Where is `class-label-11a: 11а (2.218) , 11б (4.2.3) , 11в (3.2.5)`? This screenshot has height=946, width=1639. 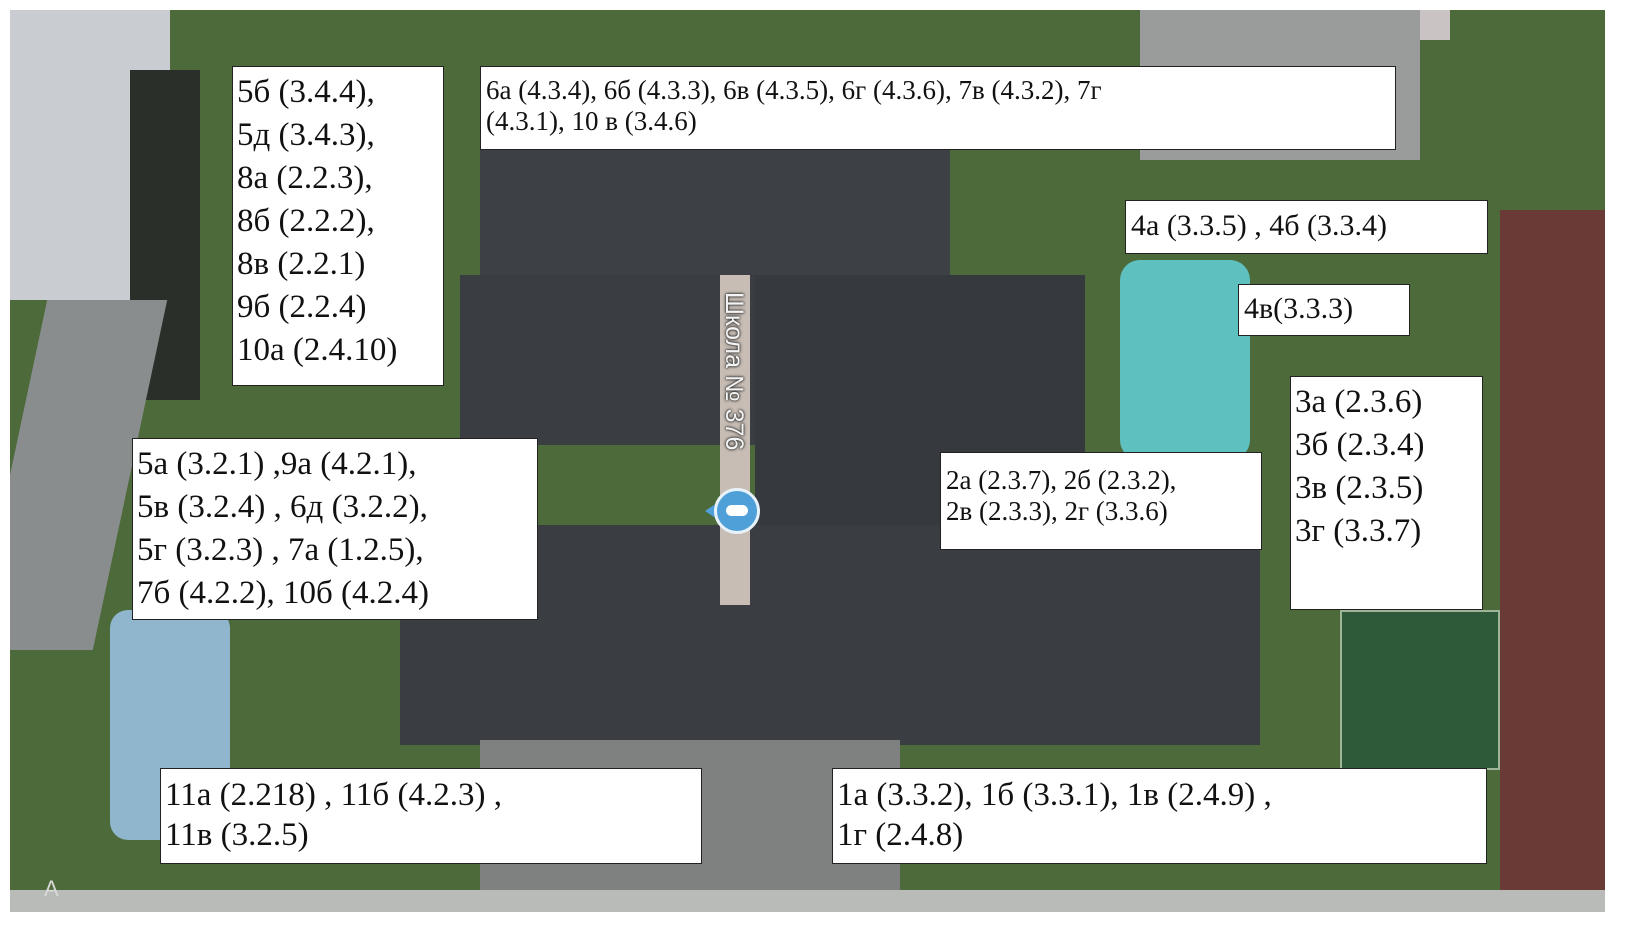 class-label-11a: 11а (2.218) , 11б (4.2.3) , 11в (3.2.5) is located at coordinates (431, 816).